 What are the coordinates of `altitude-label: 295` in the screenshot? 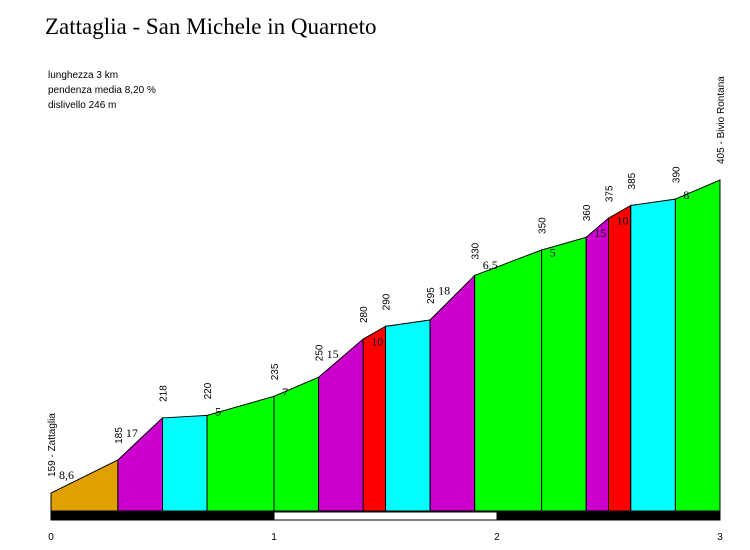 It's located at (431, 295).